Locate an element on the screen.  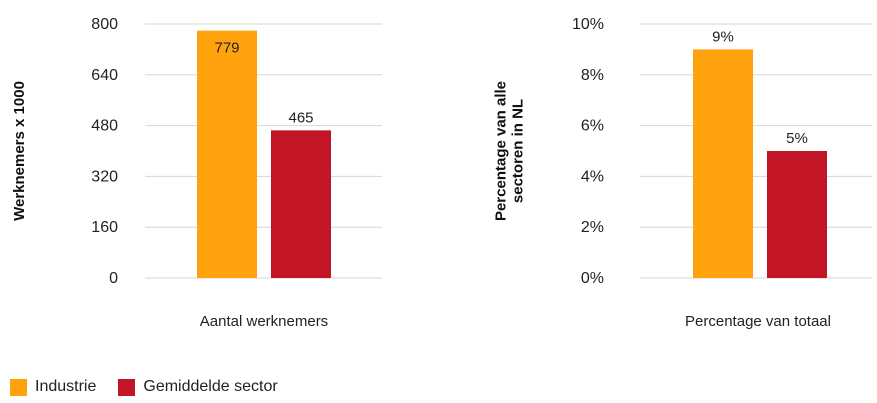
legend-label-industrie: Industrie is located at coordinates (66, 386).